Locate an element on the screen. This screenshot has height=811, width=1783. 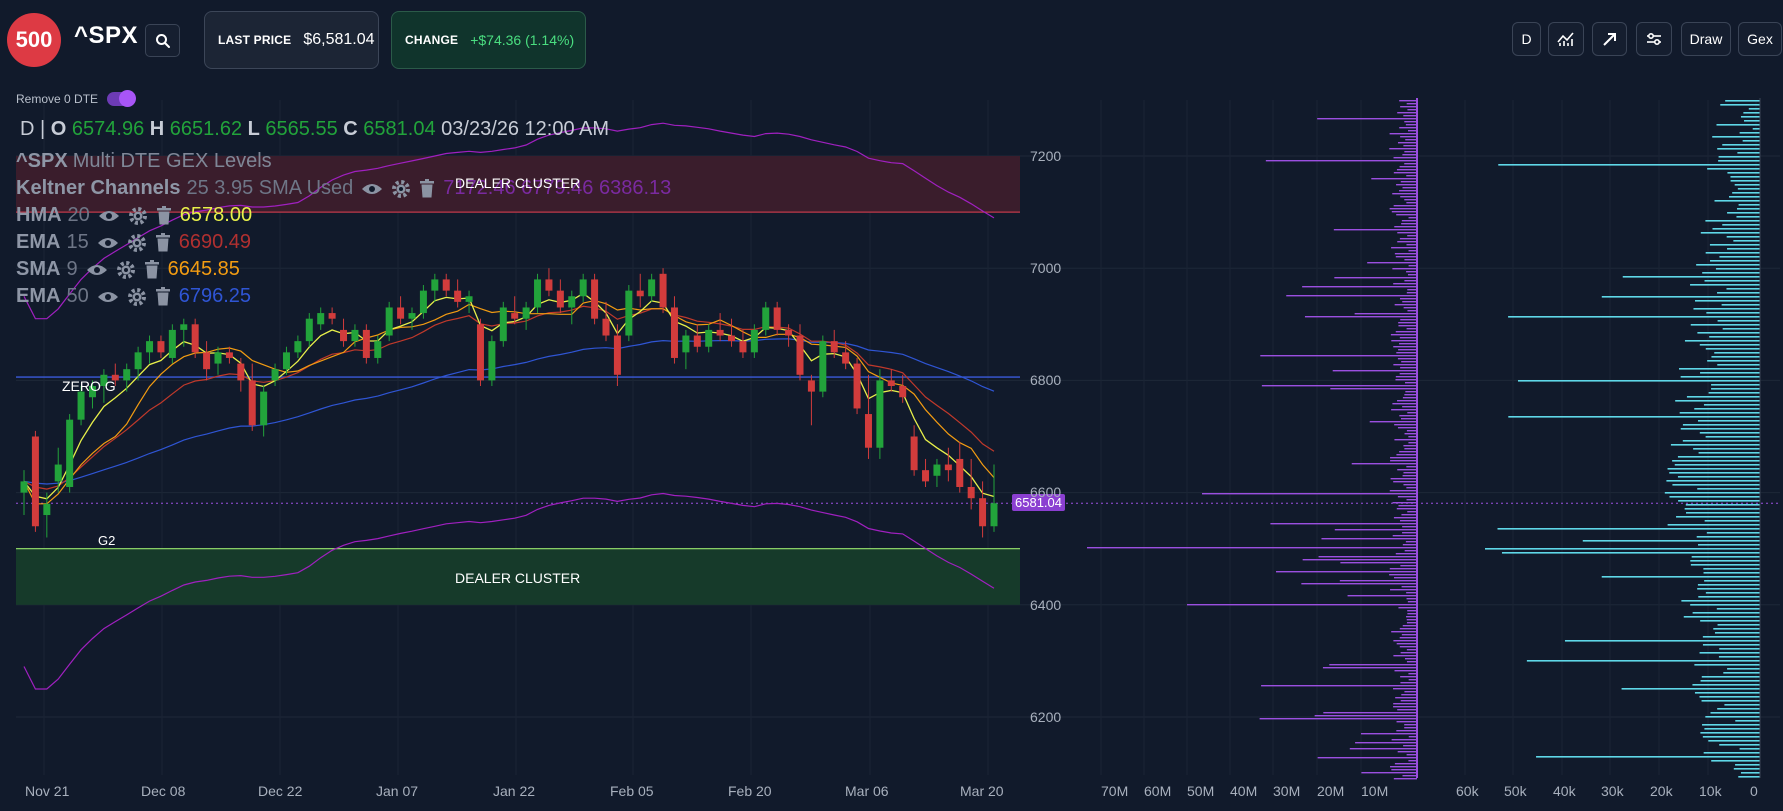
legend-hma: HMA 20 6578.00 is located at coordinates (134, 215).